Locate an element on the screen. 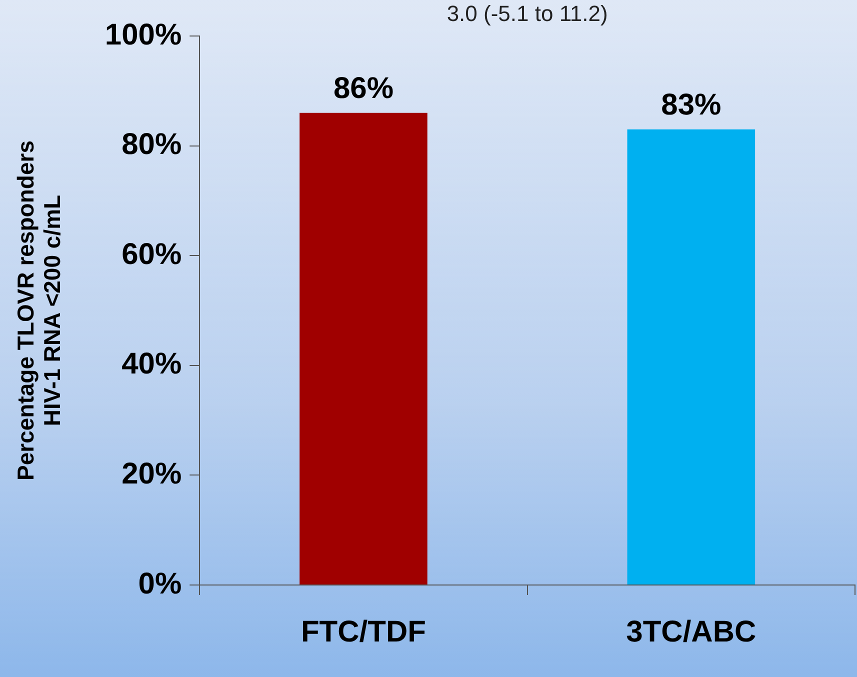  y-axis-title: Percentage TLOVR responders HIV-1 RNA <200 c/mL is located at coordinates (39, 310).